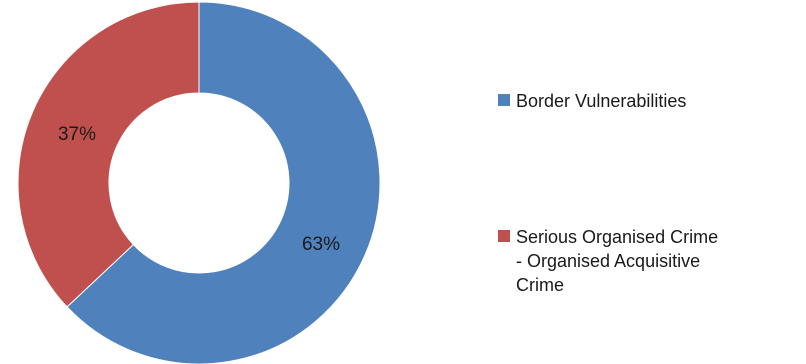  What do you see at coordinates (77, 134) in the screenshot?
I see `data-label-serious-organised-crime: 37%` at bounding box center [77, 134].